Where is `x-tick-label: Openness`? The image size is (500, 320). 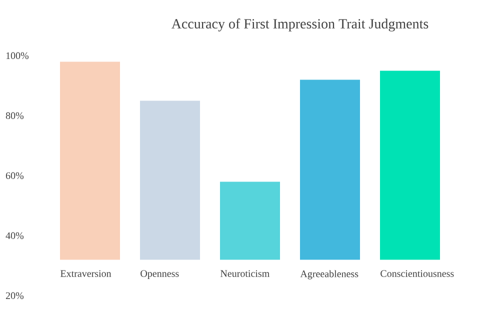 x-tick-label: Openness is located at coordinates (159, 274).